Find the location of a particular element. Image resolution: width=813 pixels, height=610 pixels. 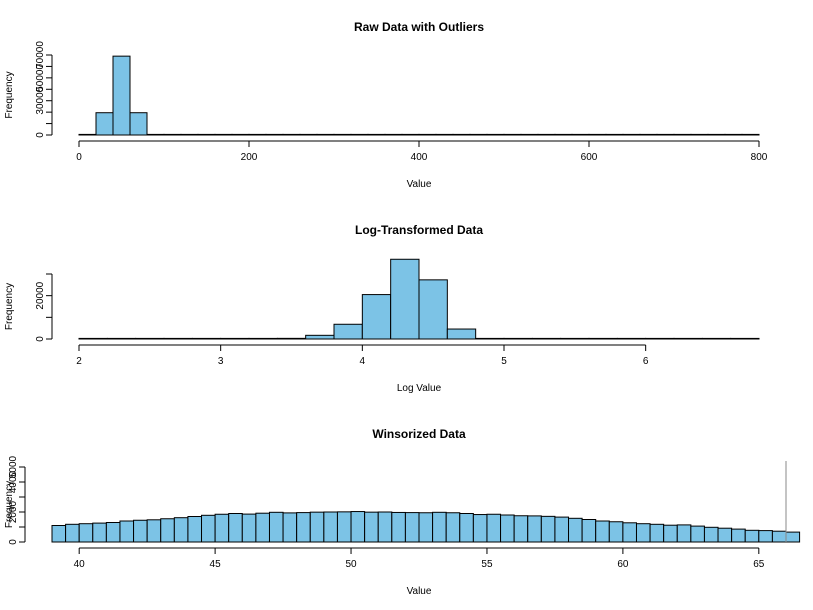

x-tick-label: 400 is located at coordinates (419, 157).